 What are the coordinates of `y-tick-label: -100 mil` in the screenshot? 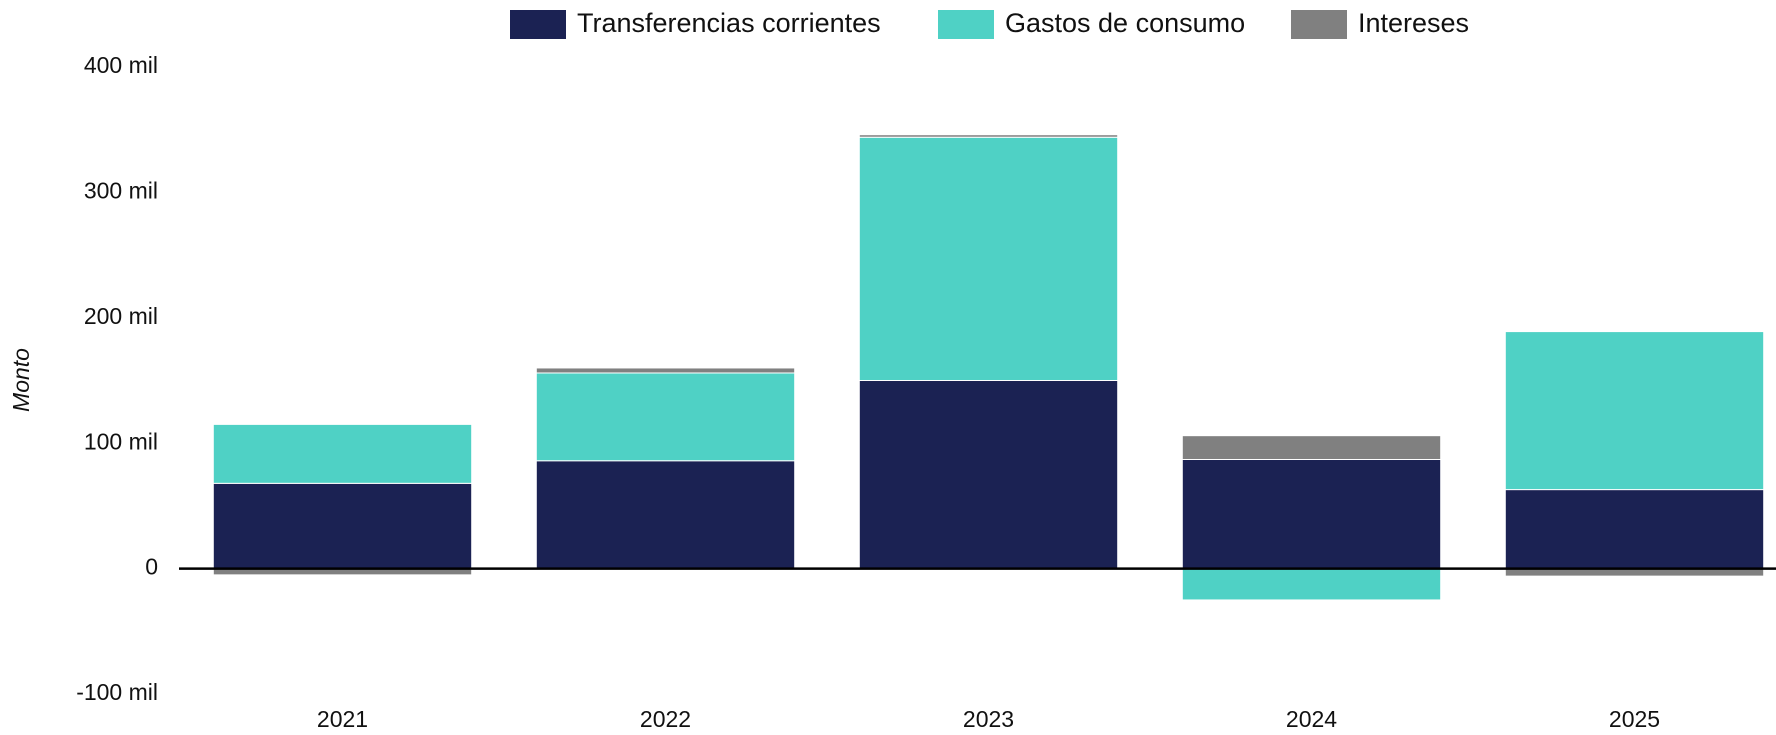 It's located at (117, 692).